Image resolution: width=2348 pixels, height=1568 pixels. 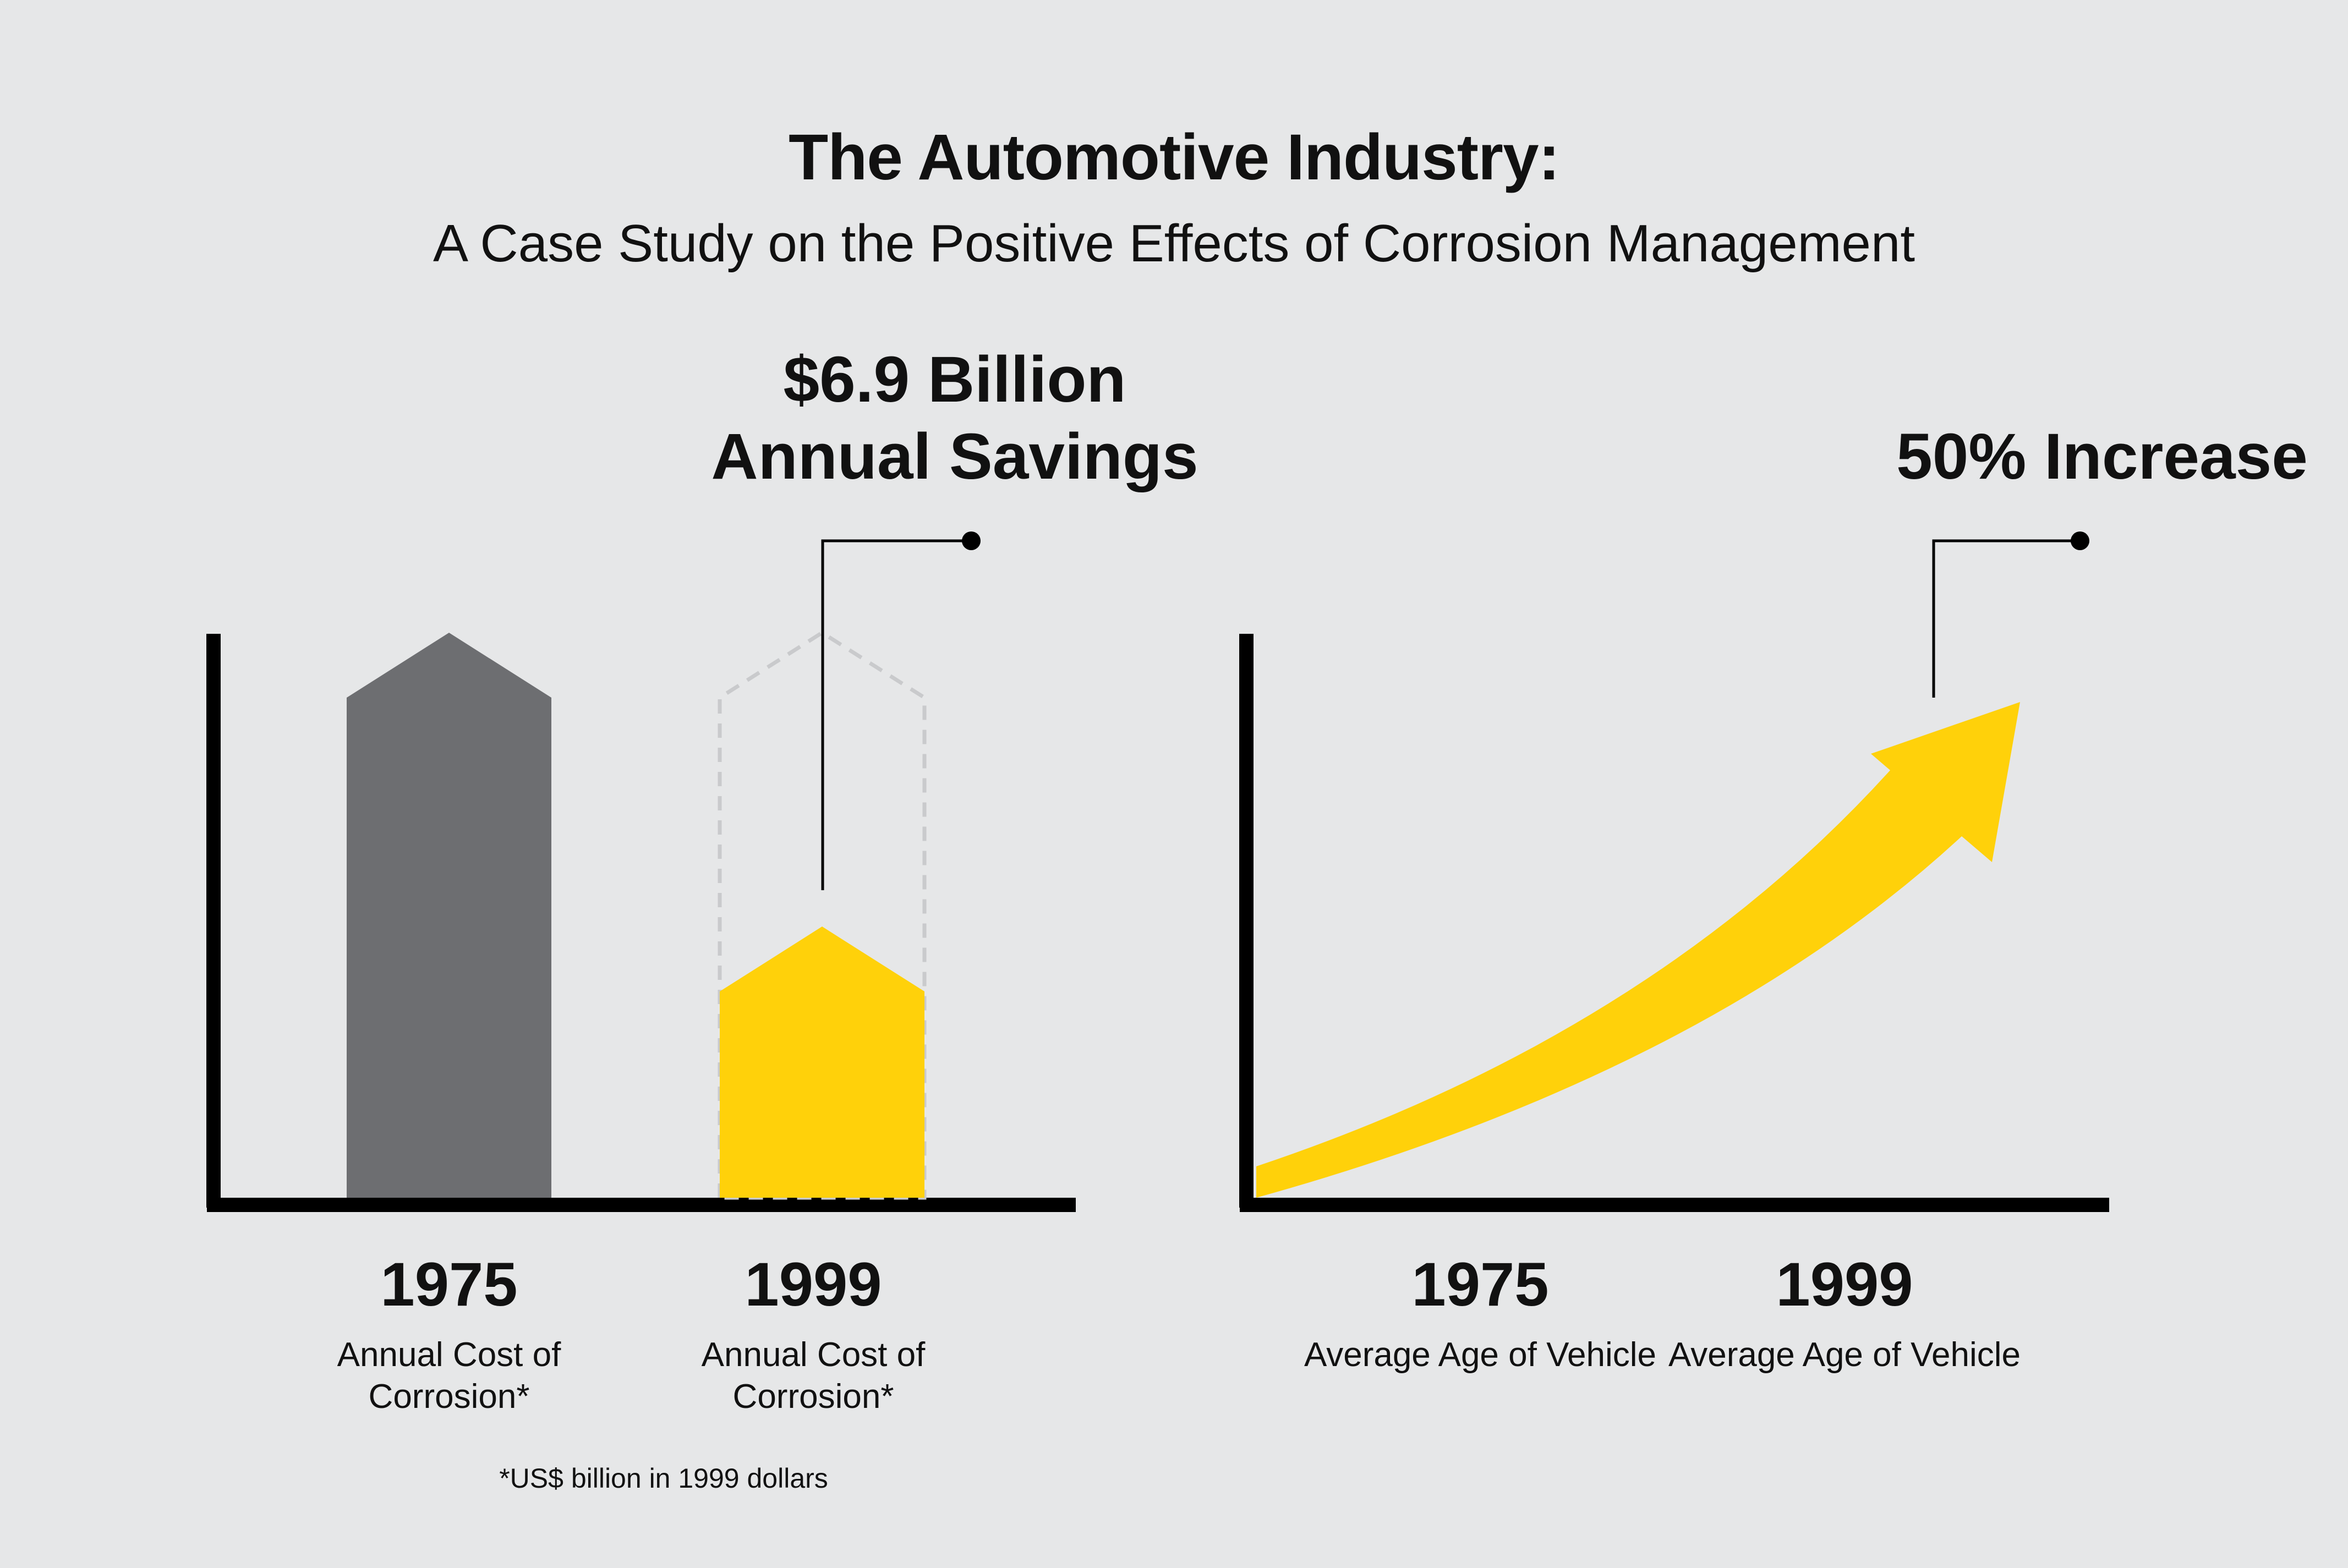 I want to click on growth-arrow, so click(x=1638, y=950).